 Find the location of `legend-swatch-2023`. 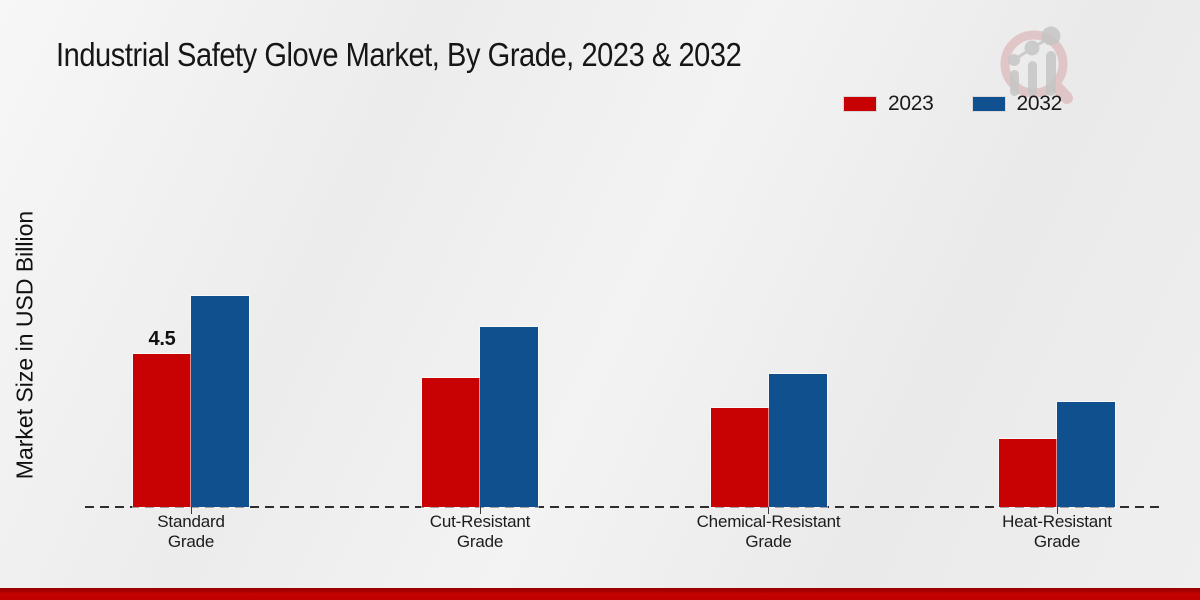

legend-swatch-2023 is located at coordinates (860, 104).